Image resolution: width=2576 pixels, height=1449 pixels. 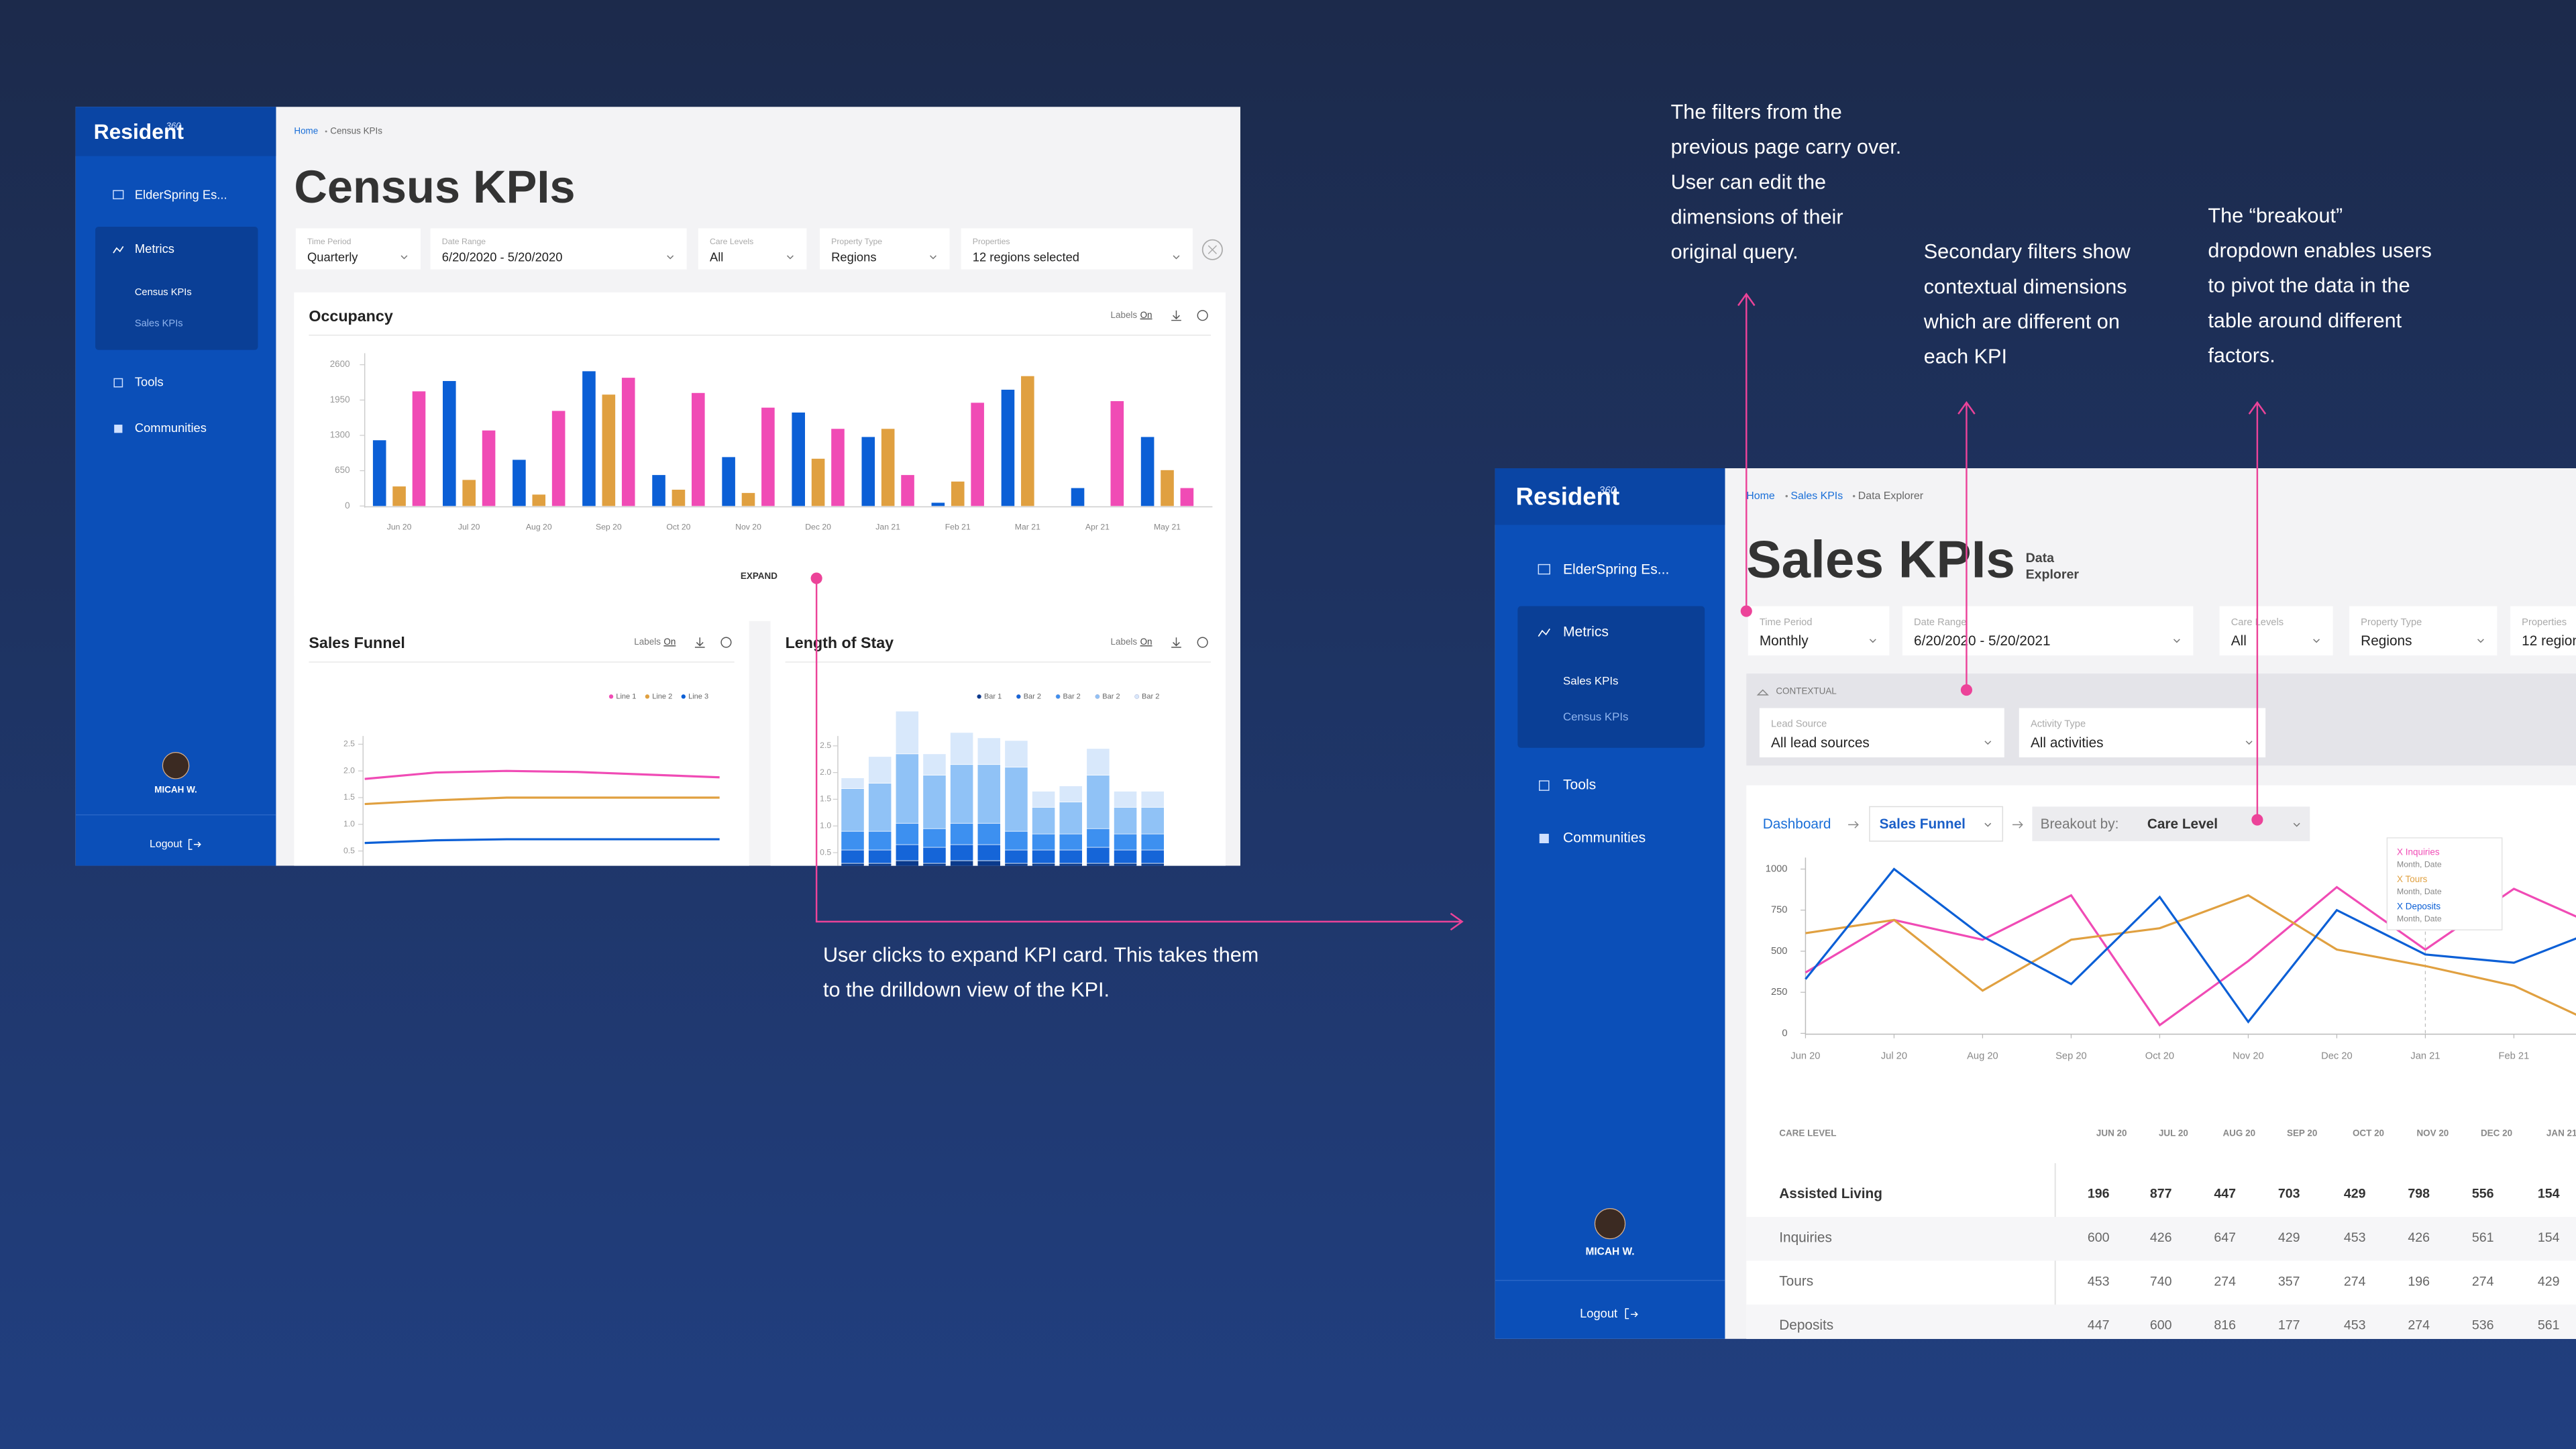 I want to click on table-cell: 447, so click(x=2225, y=1194).